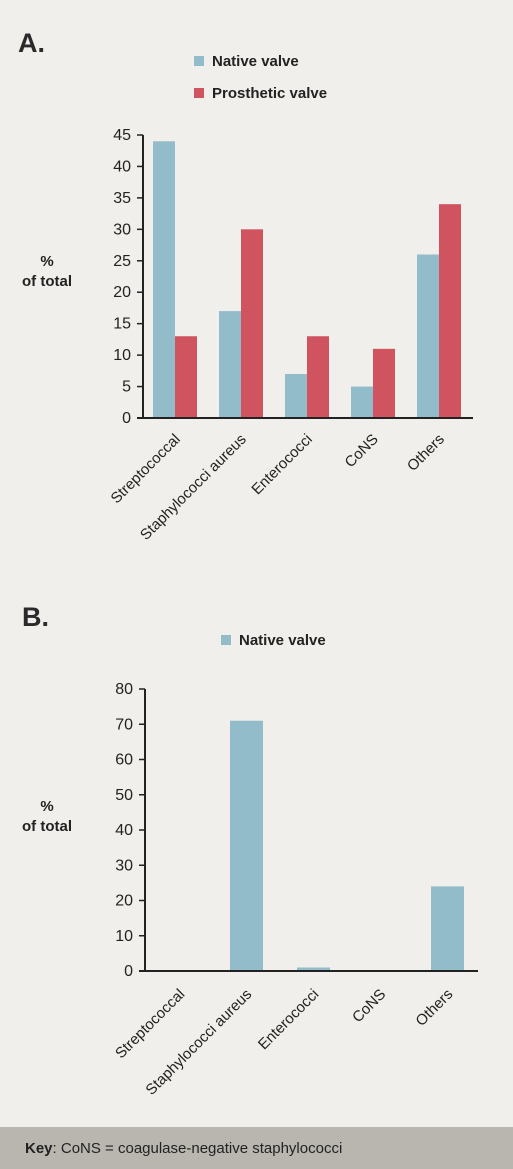 This screenshot has height=1169, width=513. Describe the element at coordinates (31, 43) in the screenshot. I see `panel-label-a: A.` at that location.